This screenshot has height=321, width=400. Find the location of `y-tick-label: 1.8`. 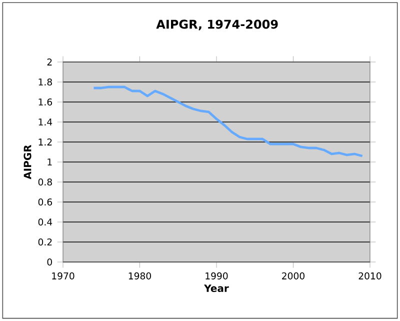

y-tick-label: 1.8 is located at coordinates (45, 82).